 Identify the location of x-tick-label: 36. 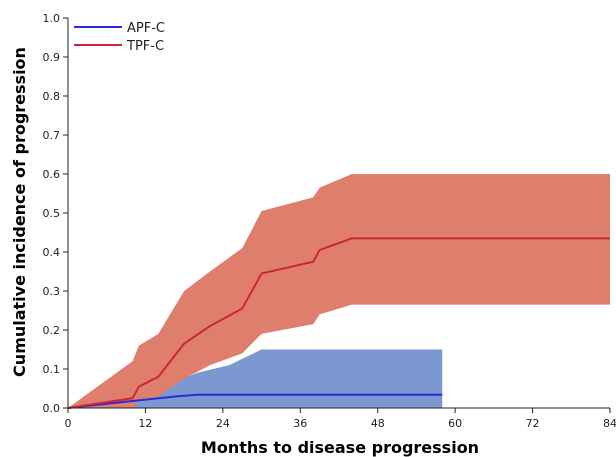
(300, 423).